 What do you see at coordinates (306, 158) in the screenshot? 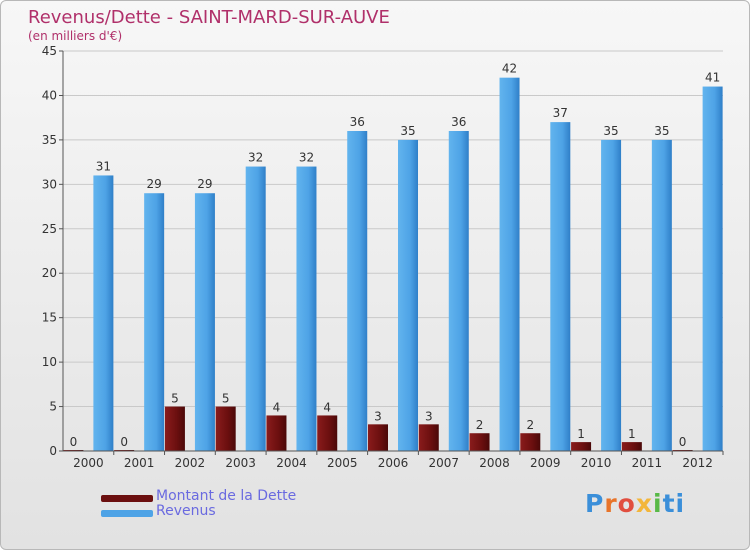
I see `data-label-revenus-2004: 32` at bounding box center [306, 158].